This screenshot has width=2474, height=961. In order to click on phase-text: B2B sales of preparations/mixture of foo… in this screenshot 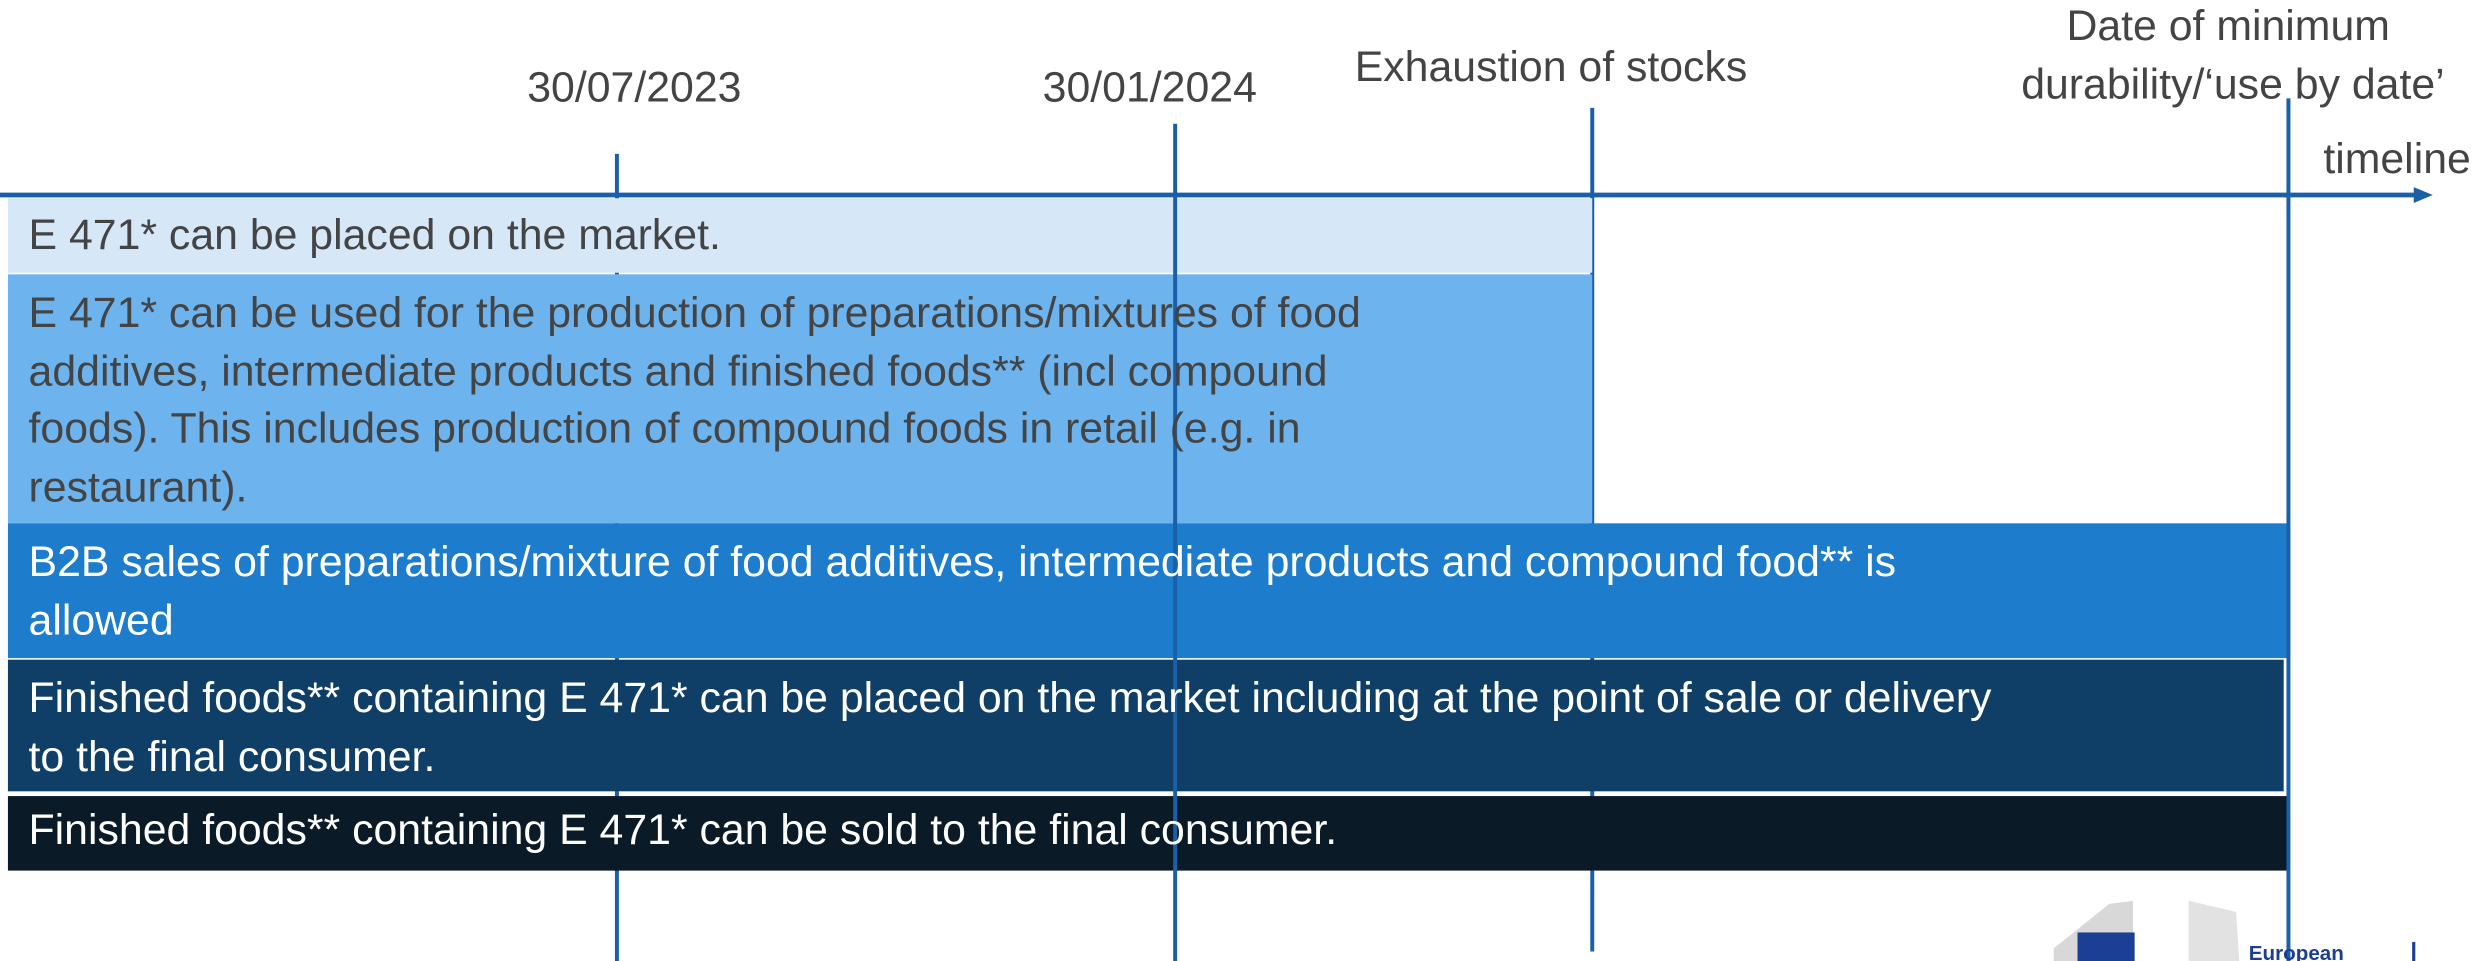, I will do `click(963, 562)`.